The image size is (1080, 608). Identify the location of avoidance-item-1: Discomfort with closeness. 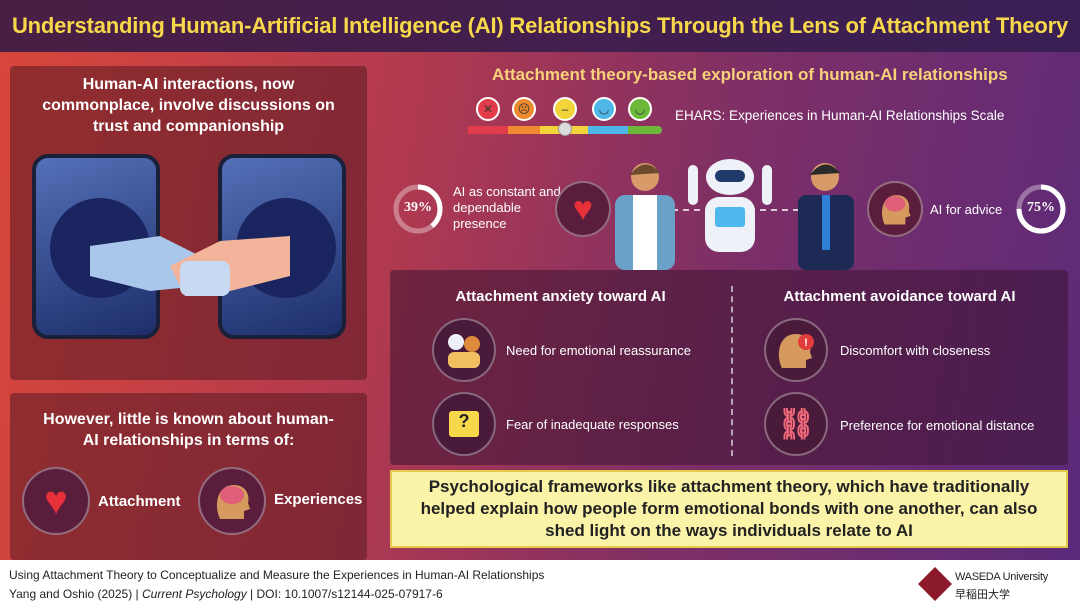
(915, 350).